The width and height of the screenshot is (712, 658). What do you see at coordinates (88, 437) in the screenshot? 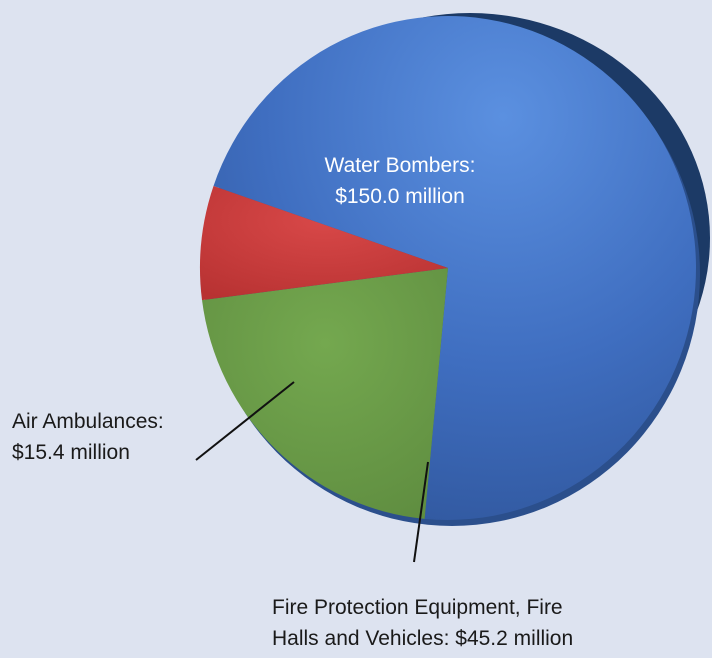
I see `slice-label-air-ambulances: Air Ambulances: $15.4 million` at bounding box center [88, 437].